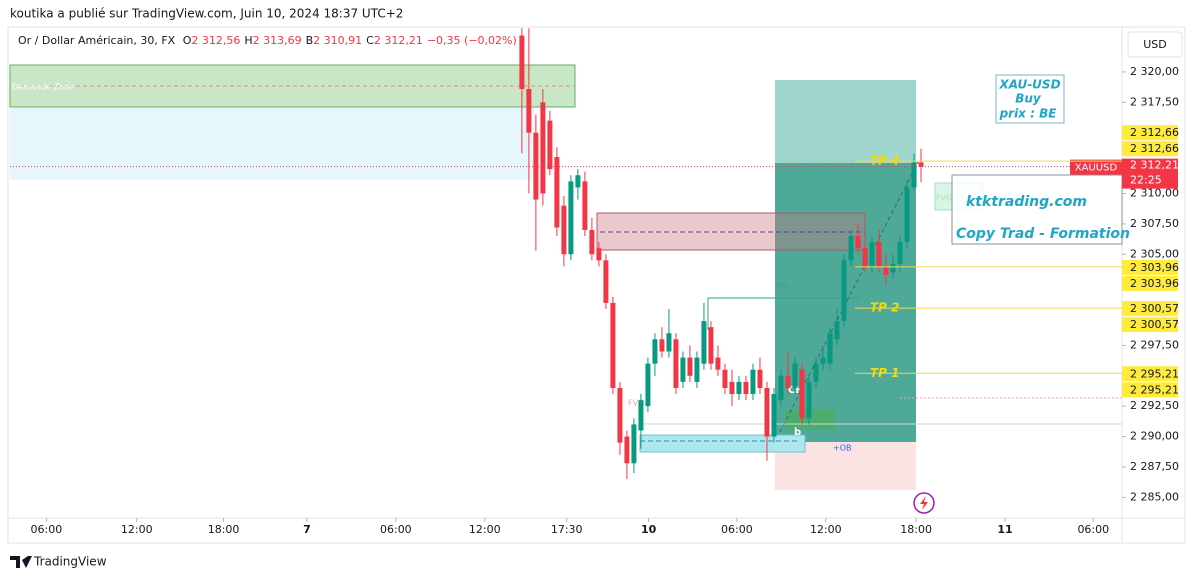  What do you see at coordinates (1154, 71) in the screenshot?
I see `y-tick-label: 2 320,00` at bounding box center [1154, 71].